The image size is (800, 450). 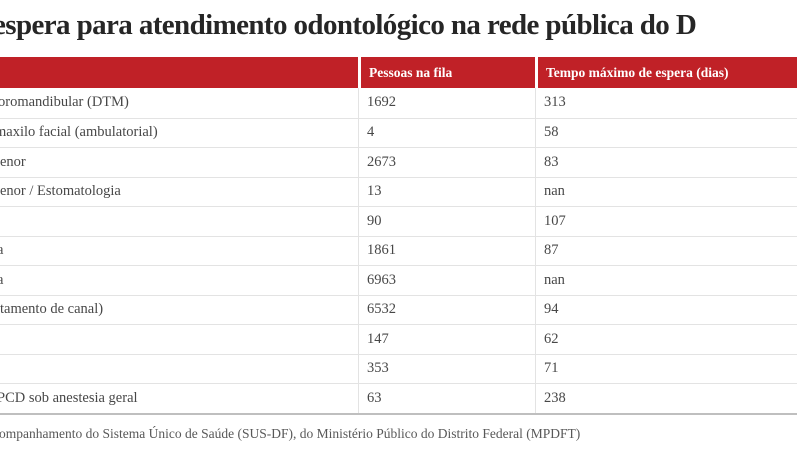 I want to click on column-header-pessoas: Pessoas na fila, so click(x=446, y=72).